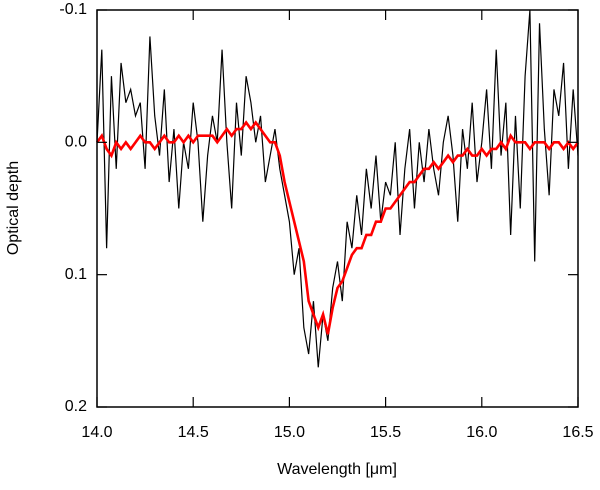  What do you see at coordinates (96, 432) in the screenshot?
I see `x-tick-label: 14.0` at bounding box center [96, 432].